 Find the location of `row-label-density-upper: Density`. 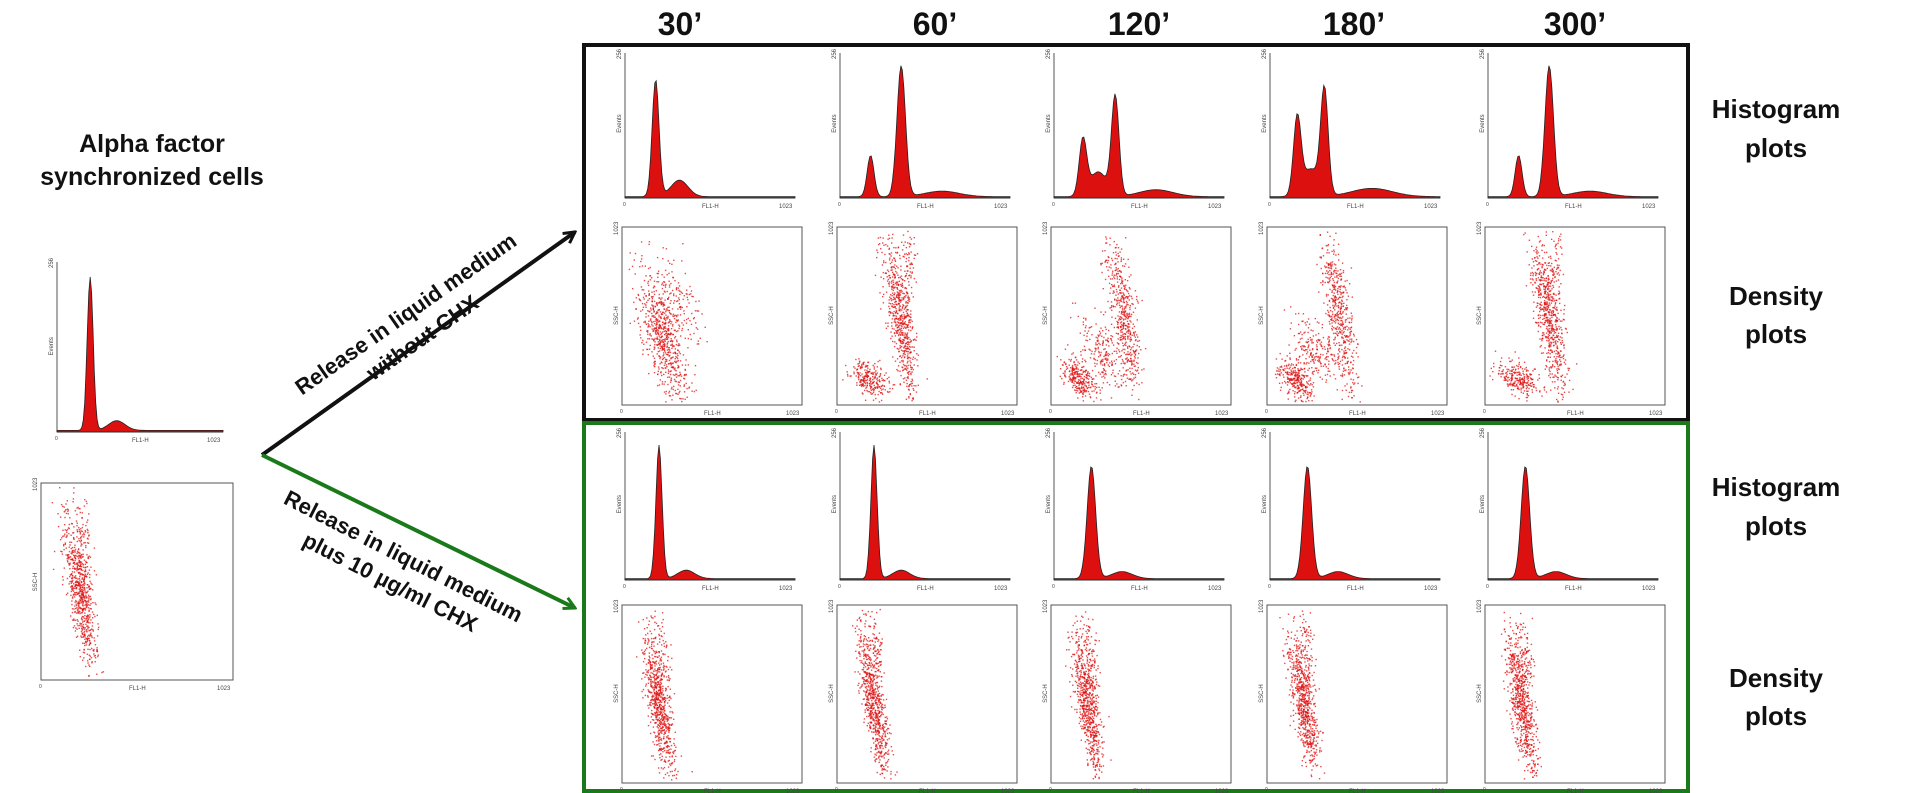

row-label-density-upper: Density is located at coordinates (1776, 296).